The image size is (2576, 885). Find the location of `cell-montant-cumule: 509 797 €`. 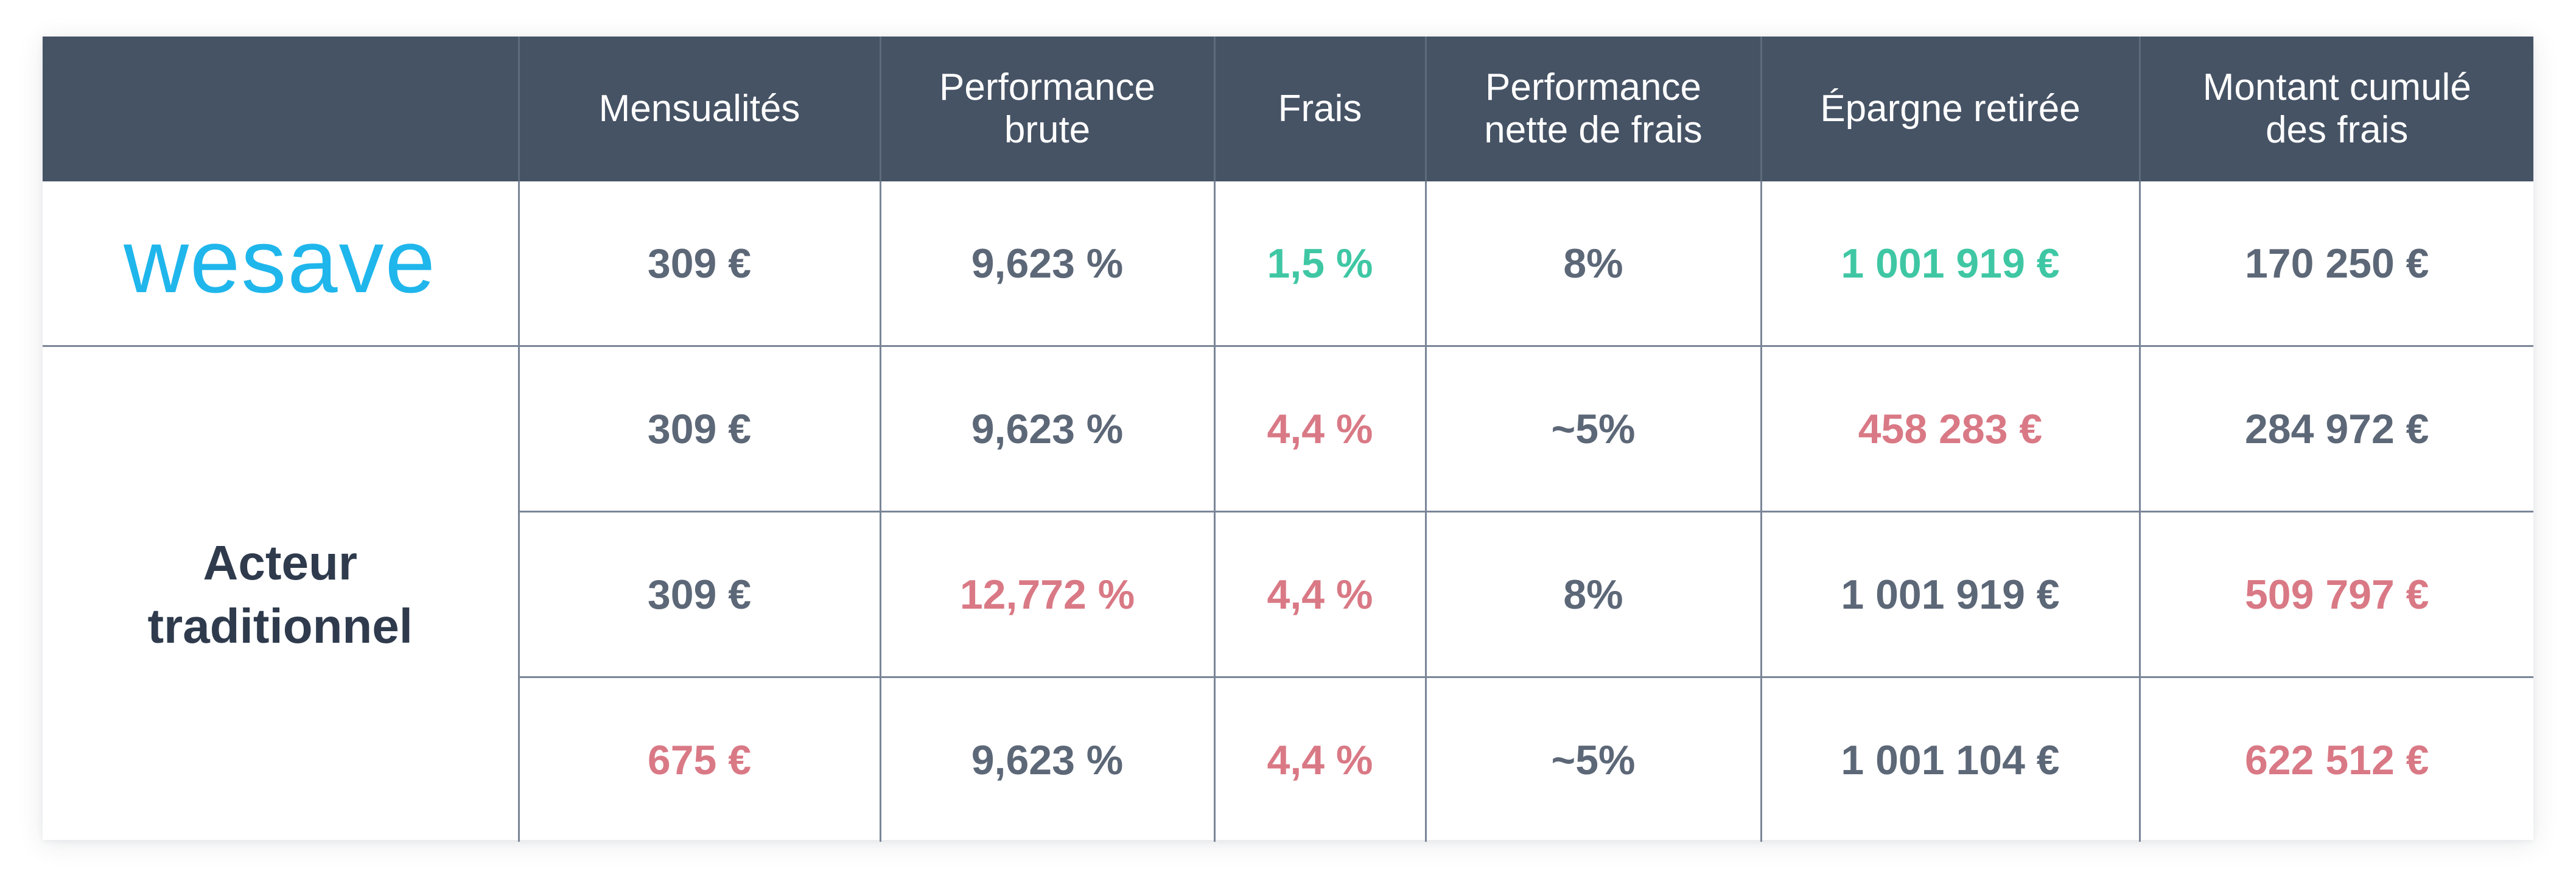

cell-montant-cumule: 509 797 € is located at coordinates (2335, 594).